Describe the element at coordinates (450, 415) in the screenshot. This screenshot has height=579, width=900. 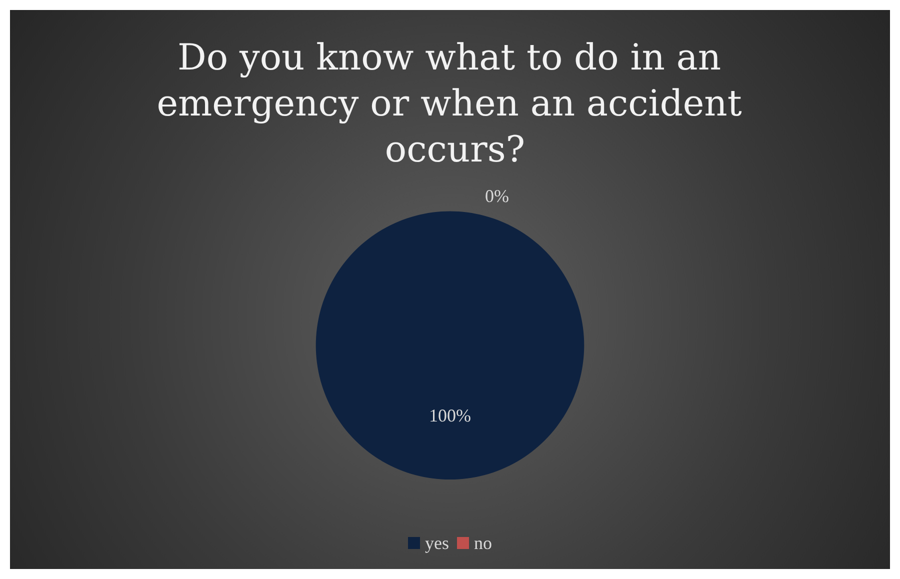
I see `data-label: 100%` at that location.